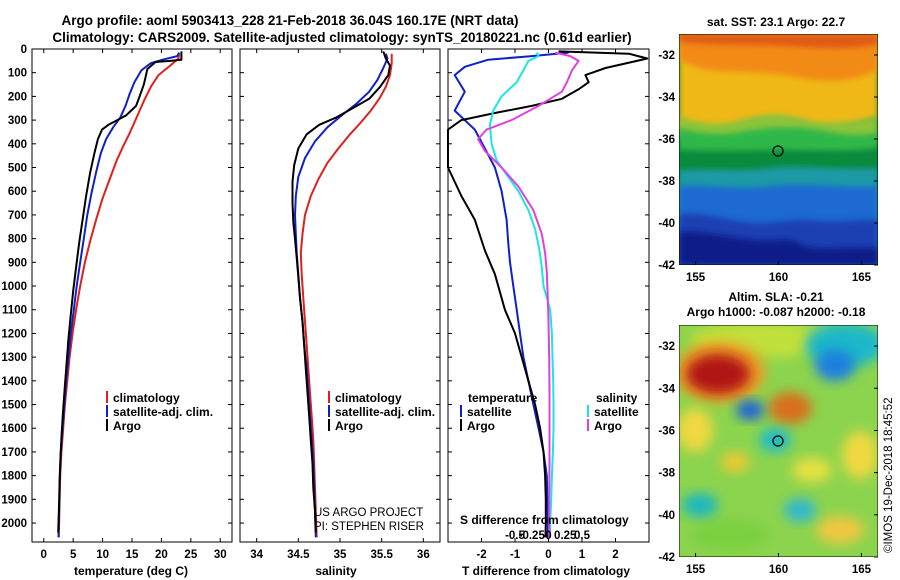  Describe the element at coordinates (17, 97) in the screenshot. I see `depth-tick-label: 200` at that location.